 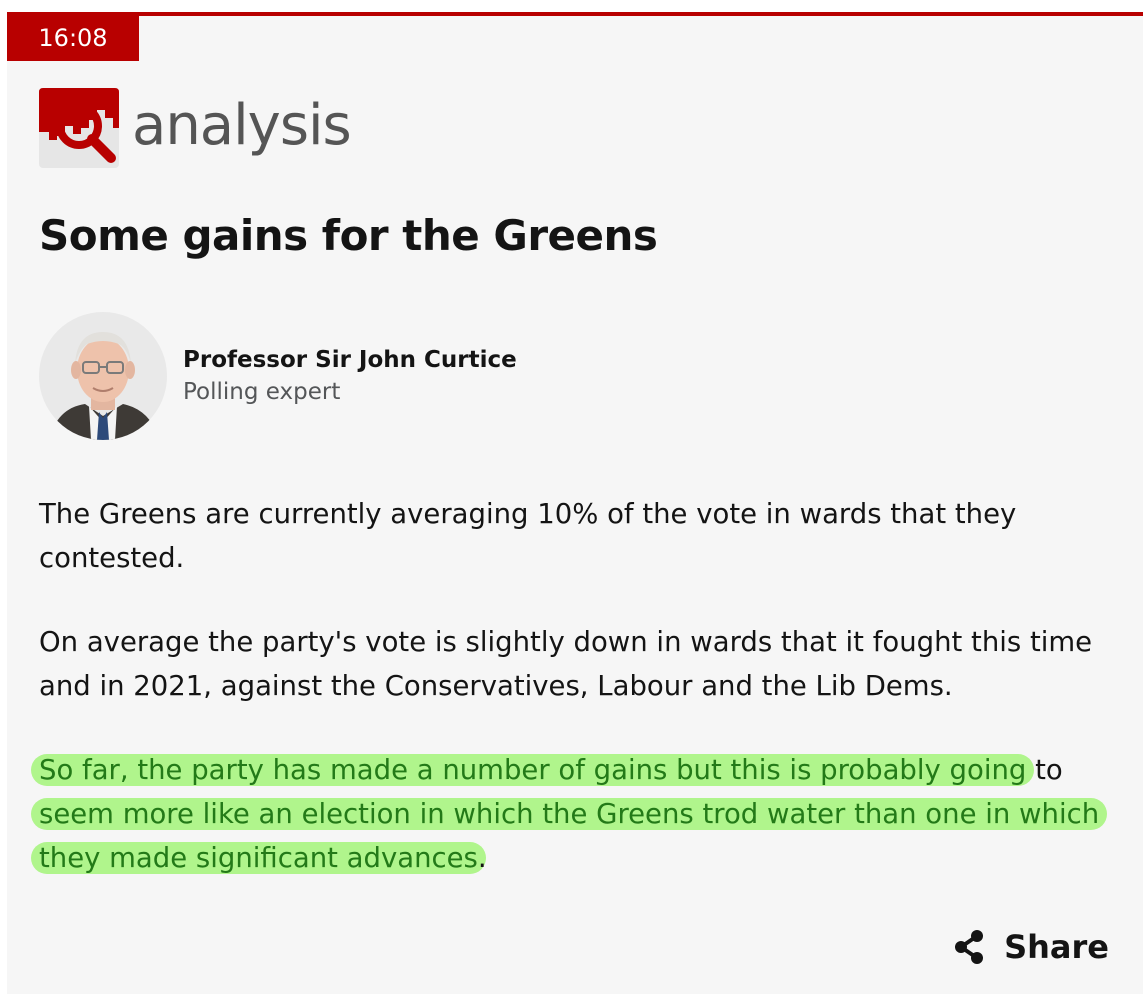 I want to click on plain-text: ., so click(x=482, y=858).